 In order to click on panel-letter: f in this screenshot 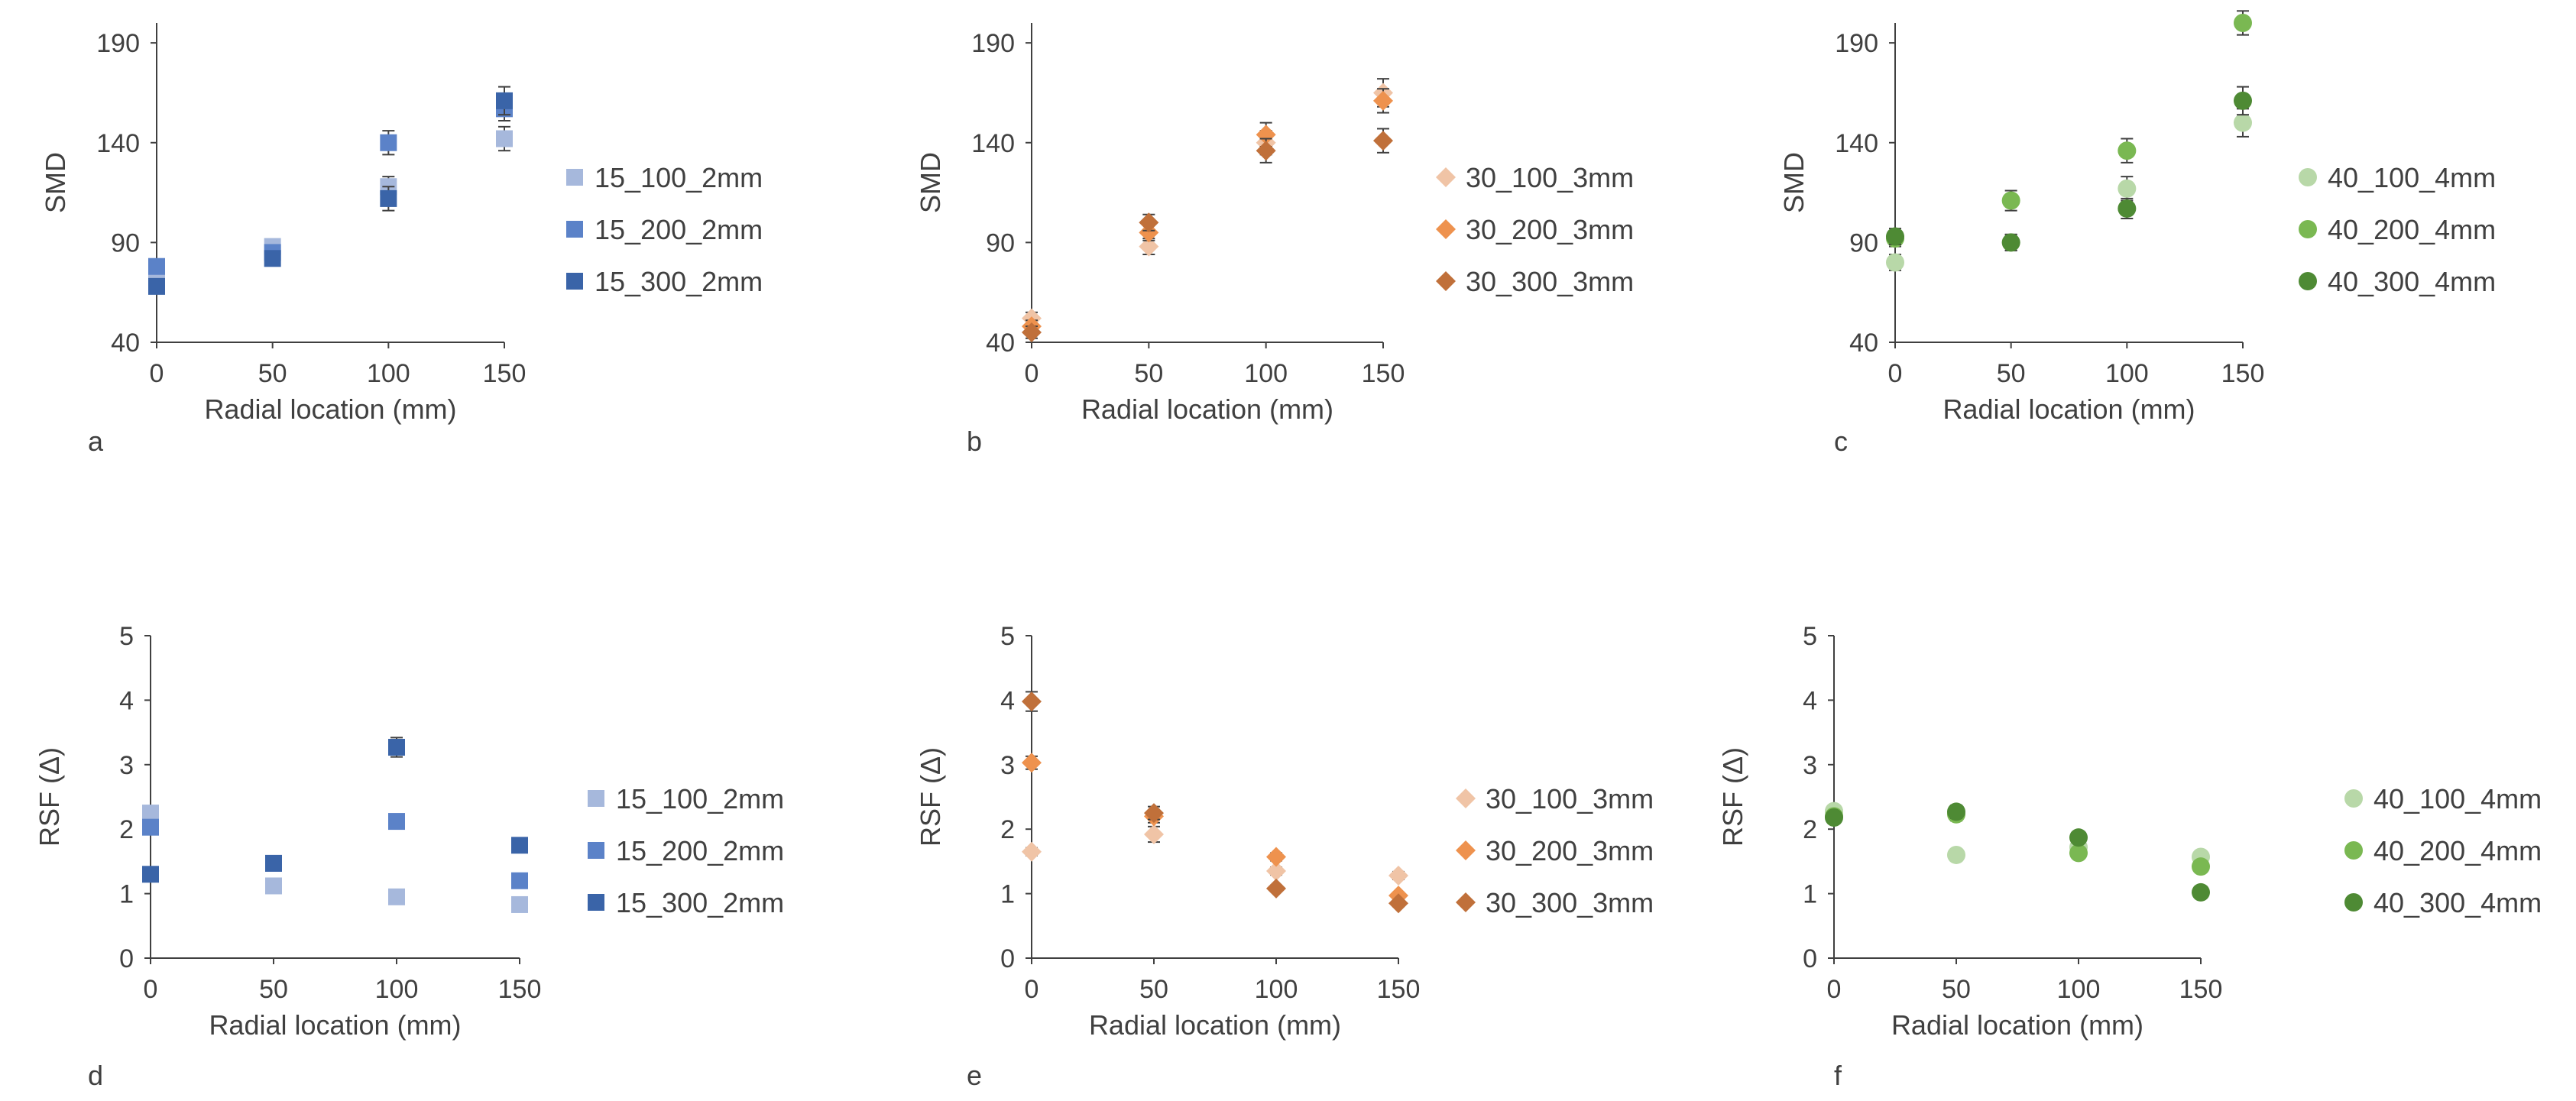, I will do `click(1838, 1075)`.